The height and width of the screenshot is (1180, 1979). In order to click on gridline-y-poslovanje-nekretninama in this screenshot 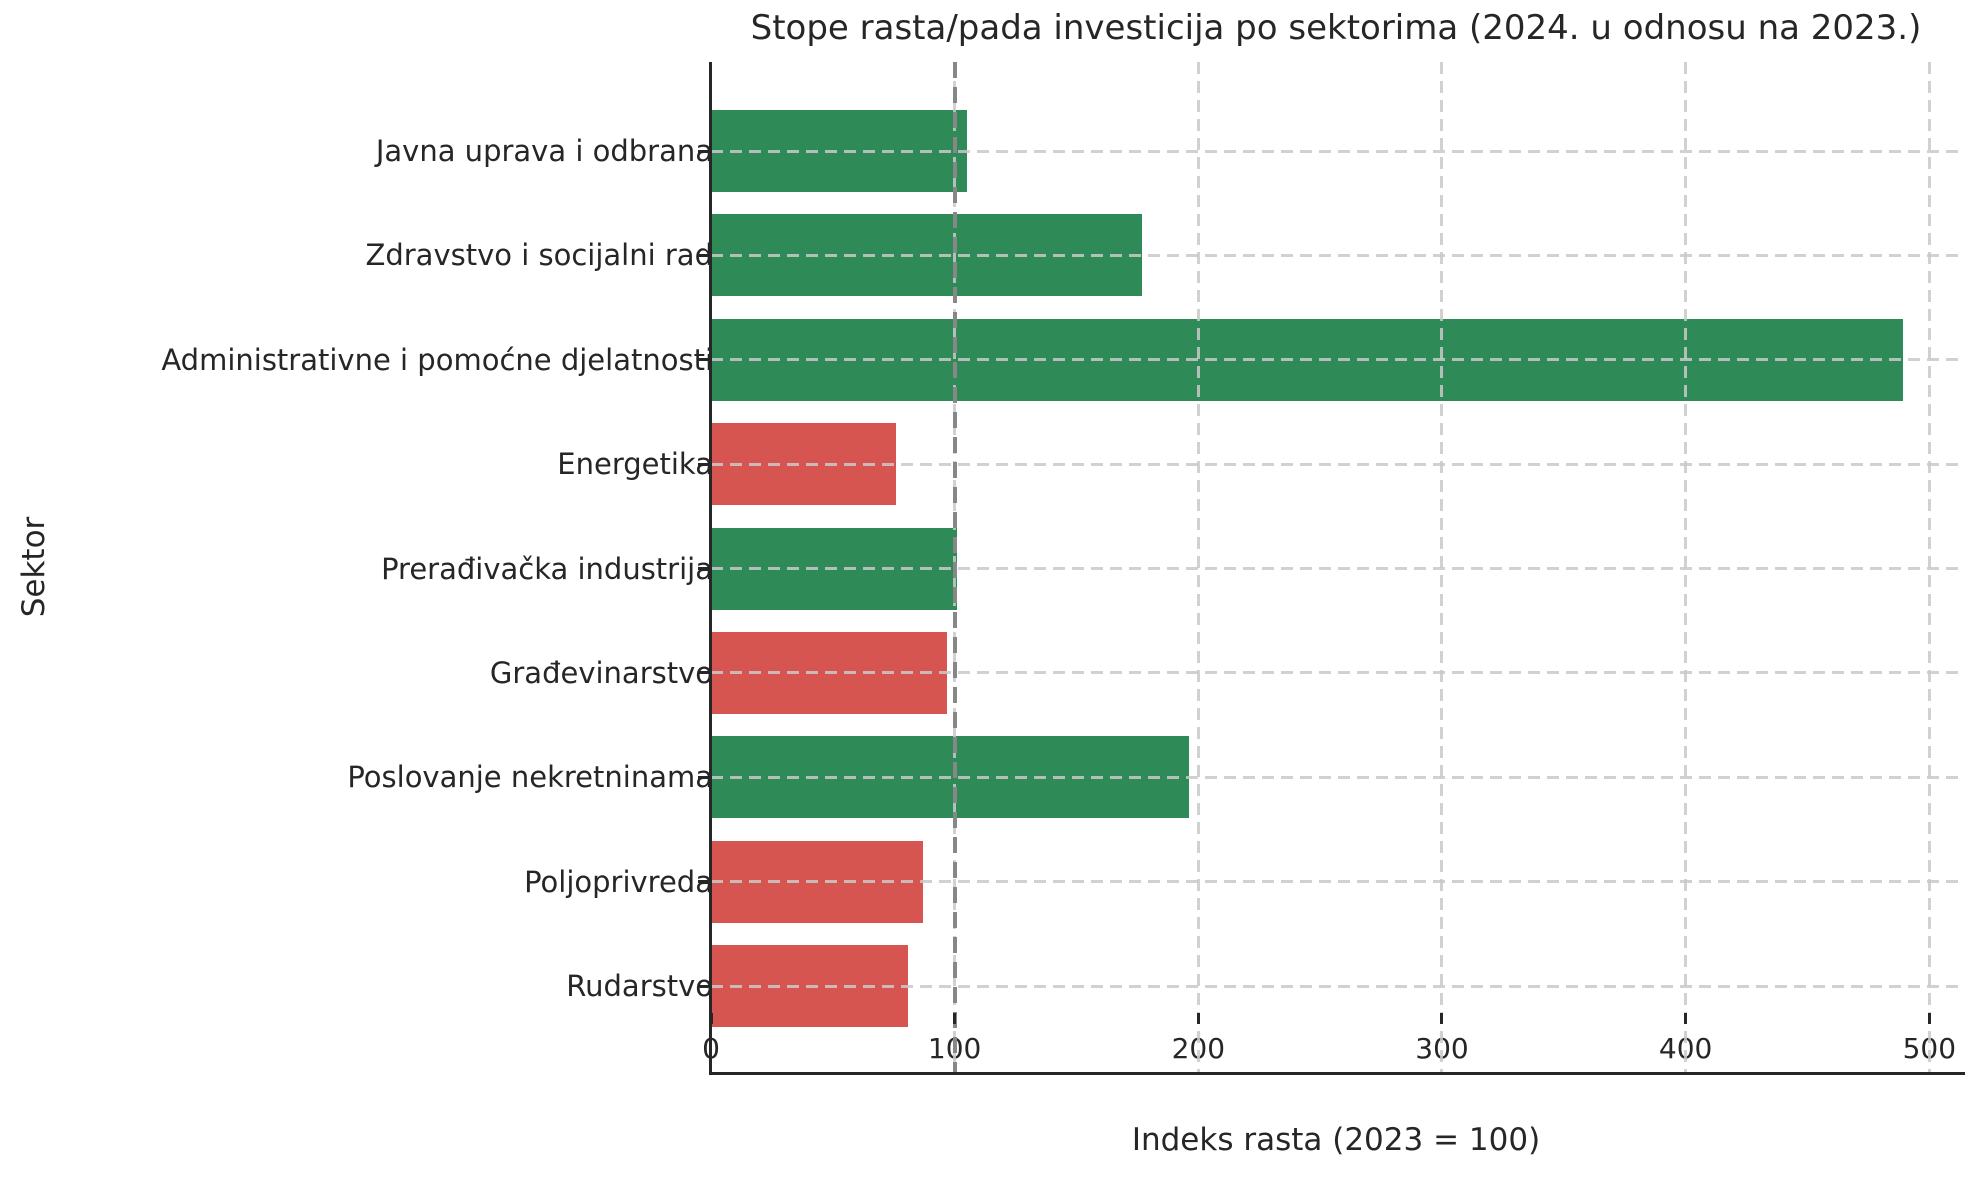, I will do `click(1336, 777)`.